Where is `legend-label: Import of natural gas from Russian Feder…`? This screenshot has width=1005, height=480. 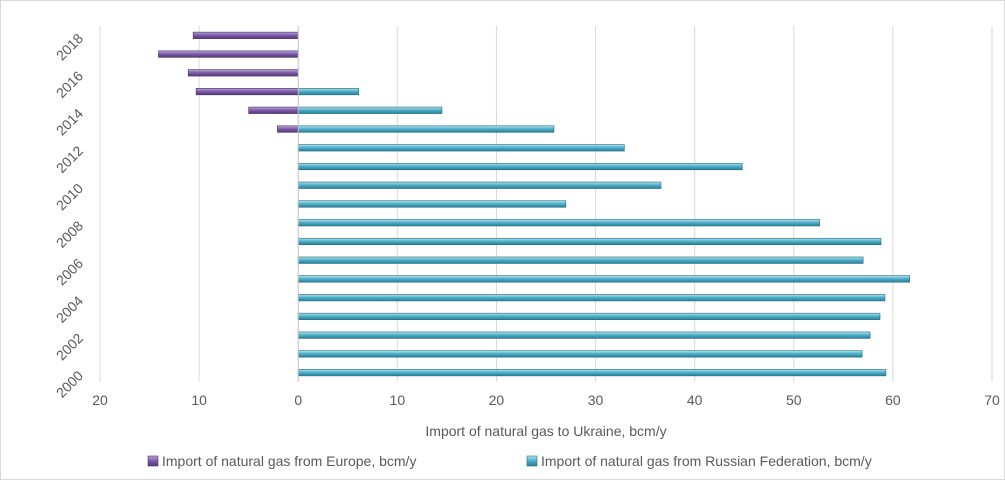 legend-label: Import of natural gas from Russian Feder… is located at coordinates (706, 461).